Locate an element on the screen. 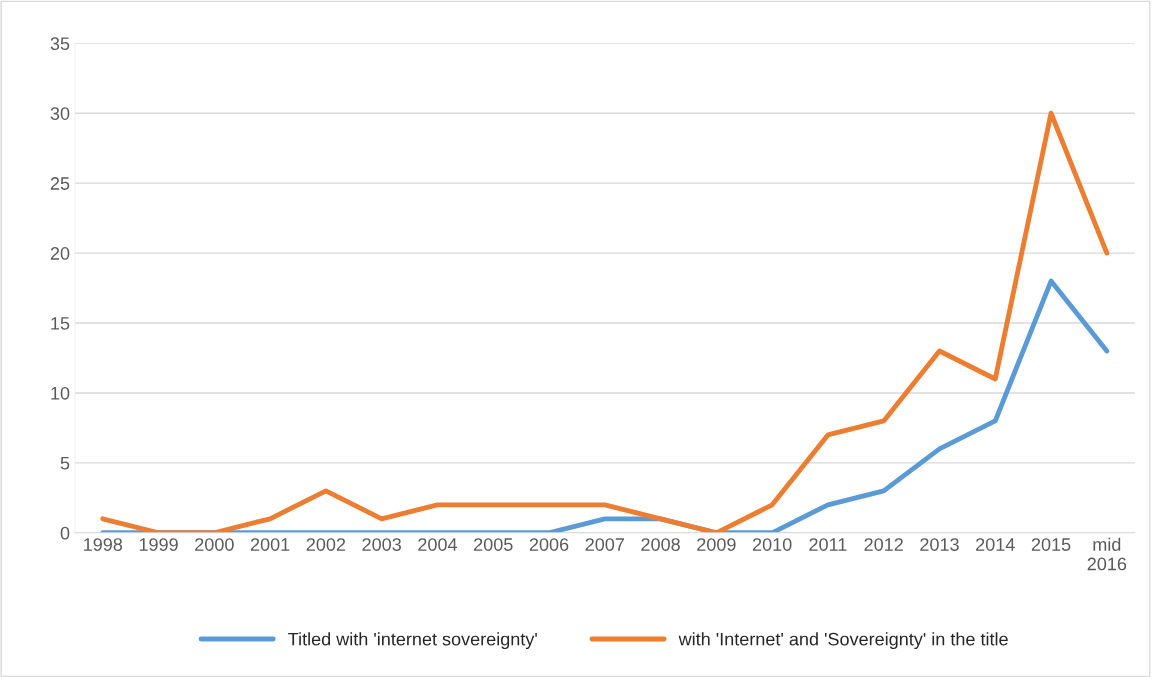 Image resolution: width=1152 pixels, height=677 pixels. x-tick-label: 2009 is located at coordinates (716, 544).